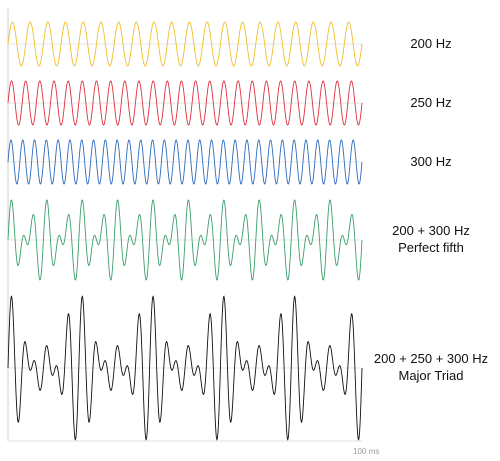 This screenshot has height=461, width=500. I want to click on series-label-line: 250 Hz, so click(431, 102).